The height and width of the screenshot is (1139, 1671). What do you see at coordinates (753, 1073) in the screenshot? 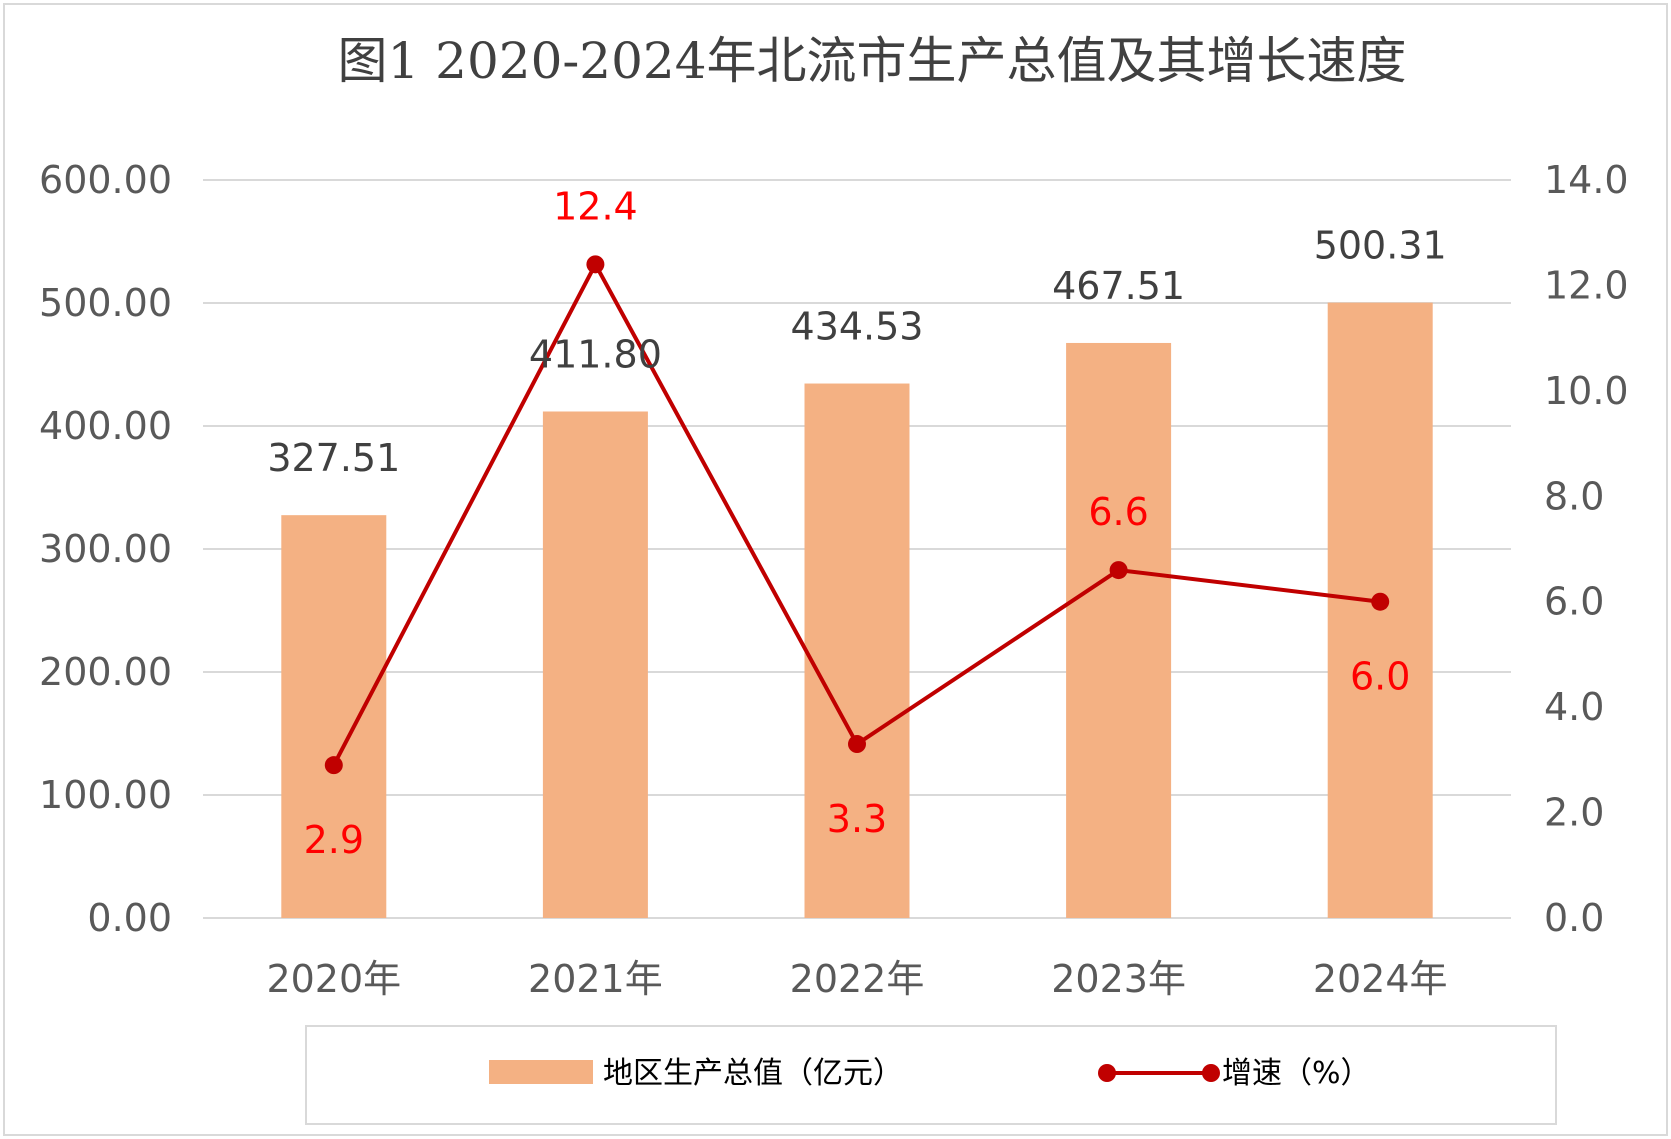
I see `legend-bar-label: 地区生产总值（亿元）` at bounding box center [753, 1073].